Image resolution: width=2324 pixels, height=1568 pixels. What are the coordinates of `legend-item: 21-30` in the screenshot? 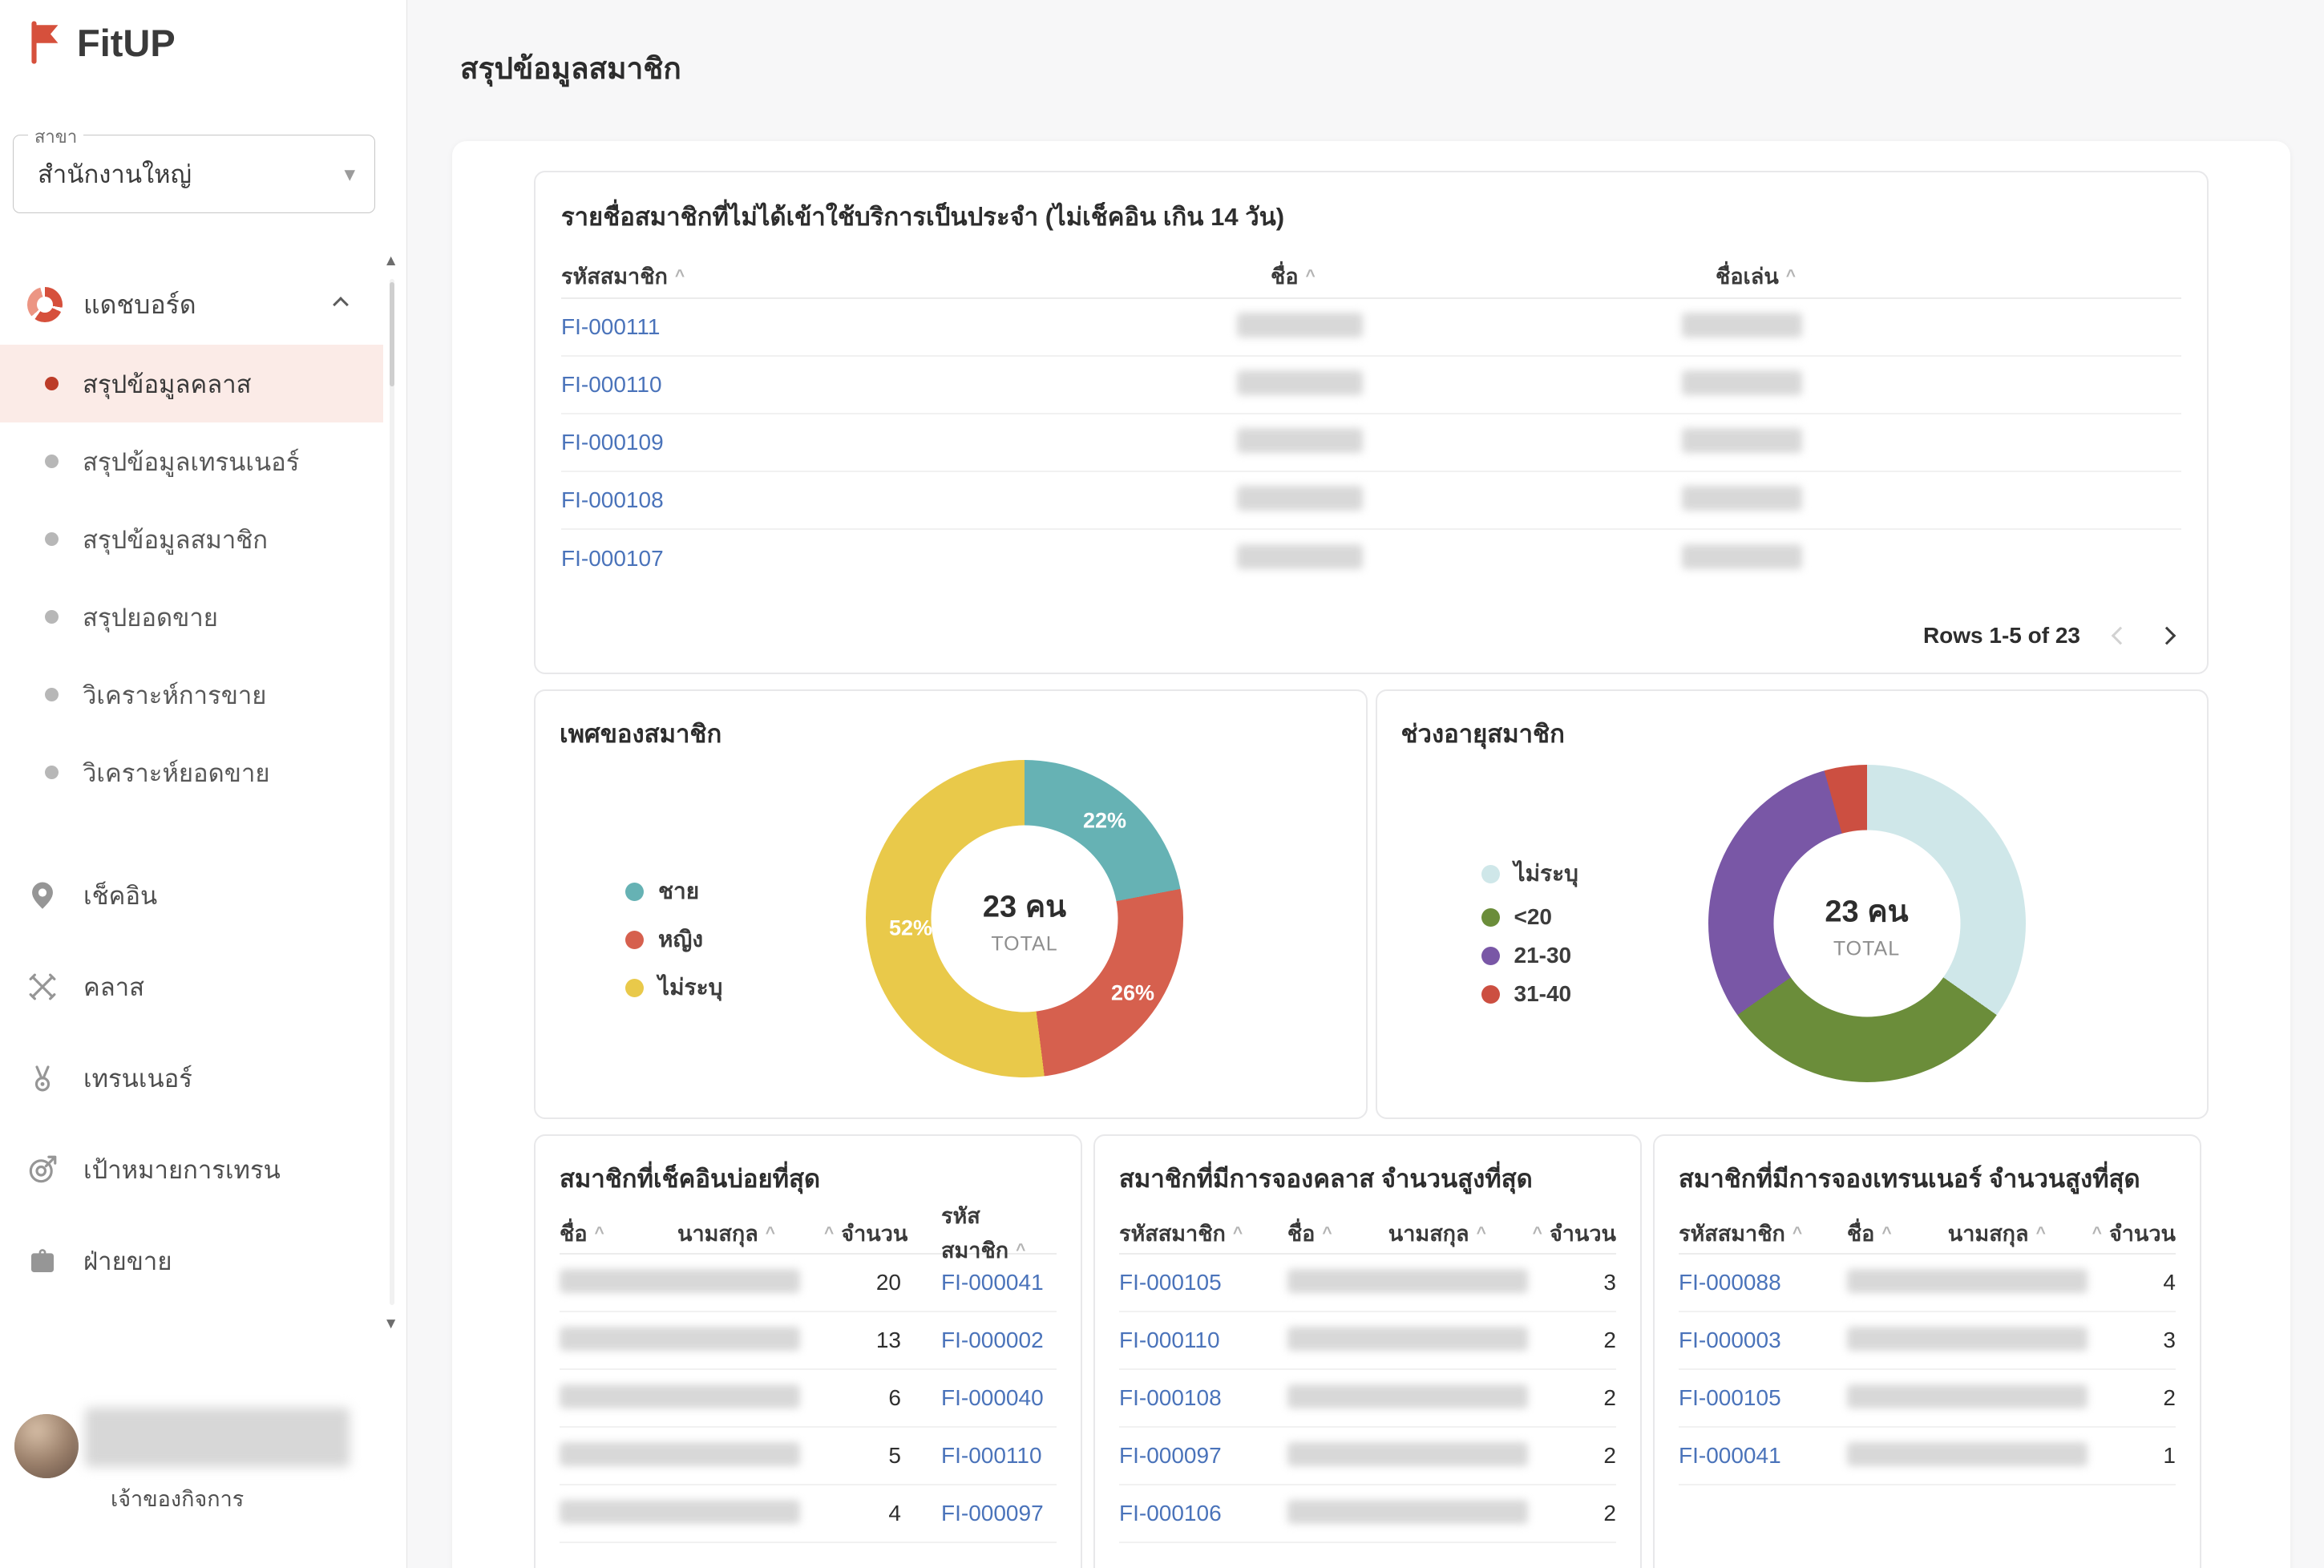 It's located at (1529, 955).